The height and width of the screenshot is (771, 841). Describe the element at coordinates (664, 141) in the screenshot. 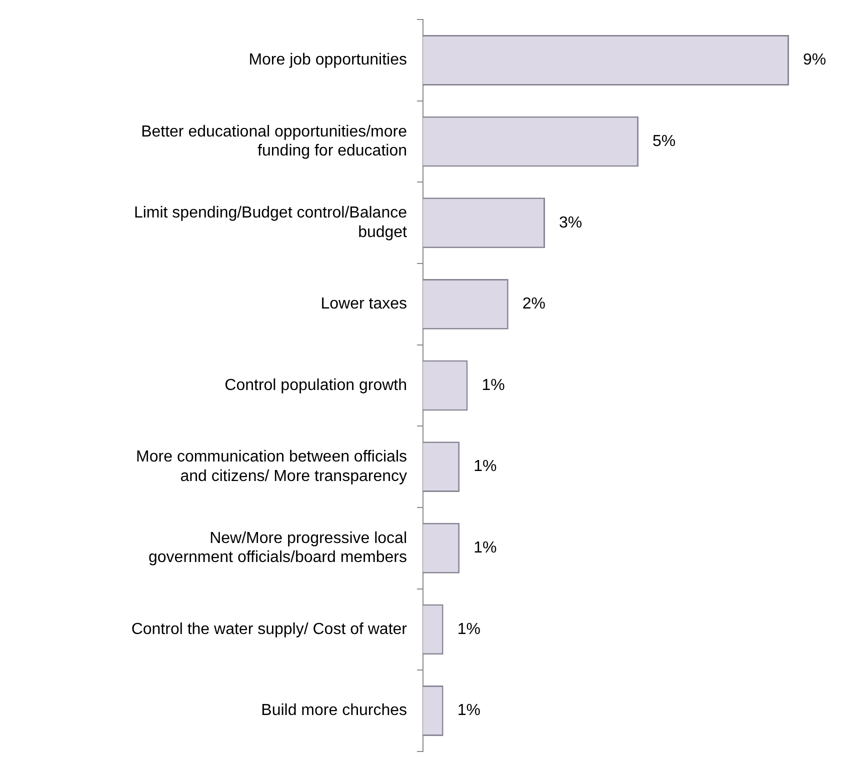

I see `data-label: 5%` at that location.